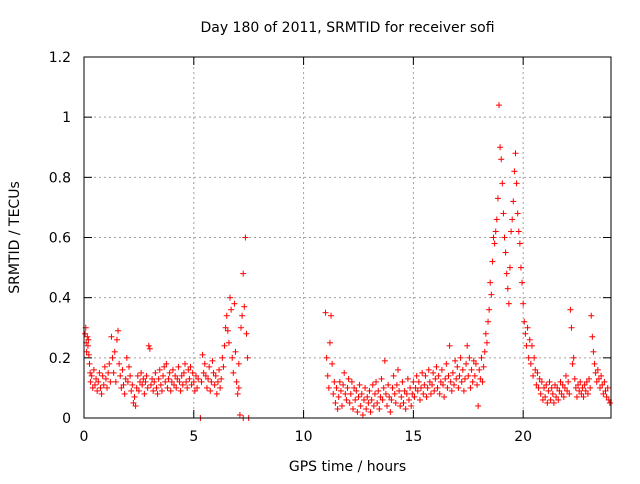  Describe the element at coordinates (193, 437) in the screenshot. I see `x-tick-label: 5` at that location.